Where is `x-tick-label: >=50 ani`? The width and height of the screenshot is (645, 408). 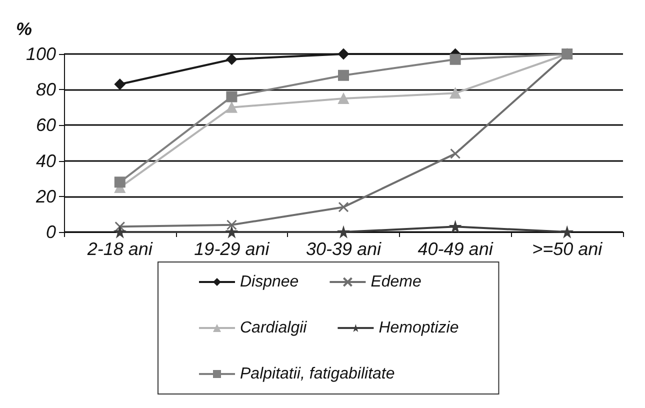
x-tick-label: >=50 ani is located at coordinates (568, 249).